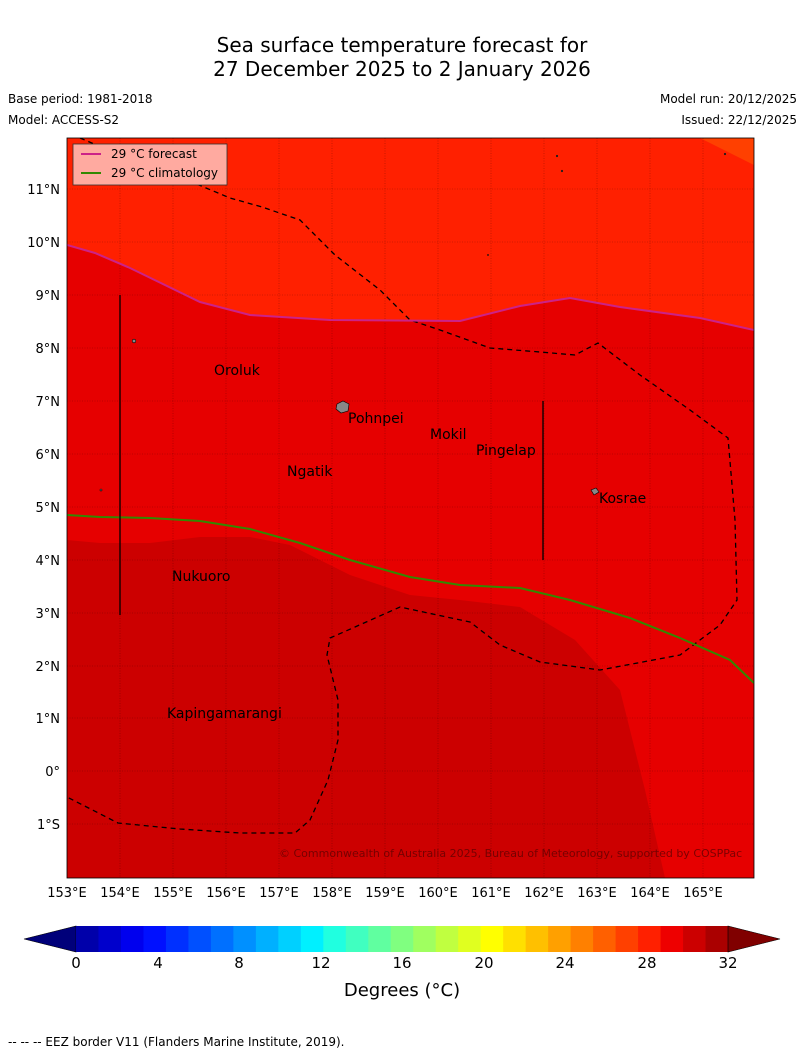 The width and height of the screenshot is (804, 1058). I want to click on colorbar-tick-label: 0, so click(76, 963).